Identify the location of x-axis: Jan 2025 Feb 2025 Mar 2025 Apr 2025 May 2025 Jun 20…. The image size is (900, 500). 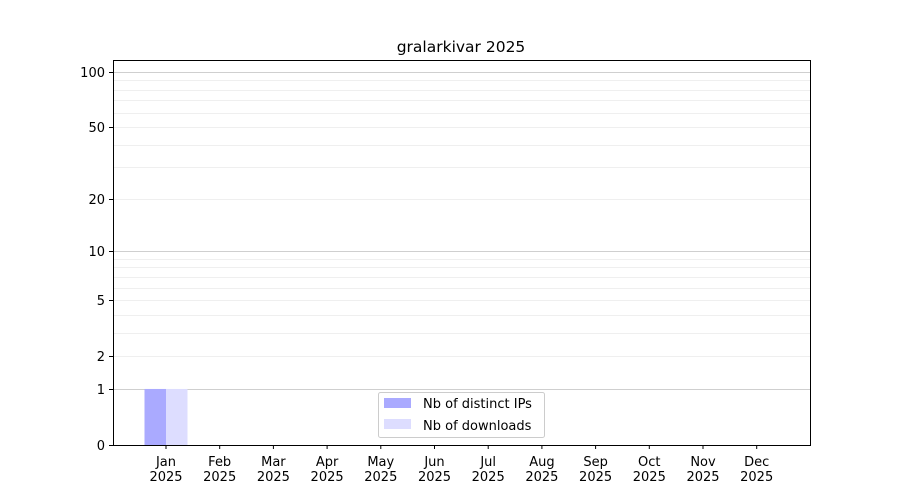
(461, 465).